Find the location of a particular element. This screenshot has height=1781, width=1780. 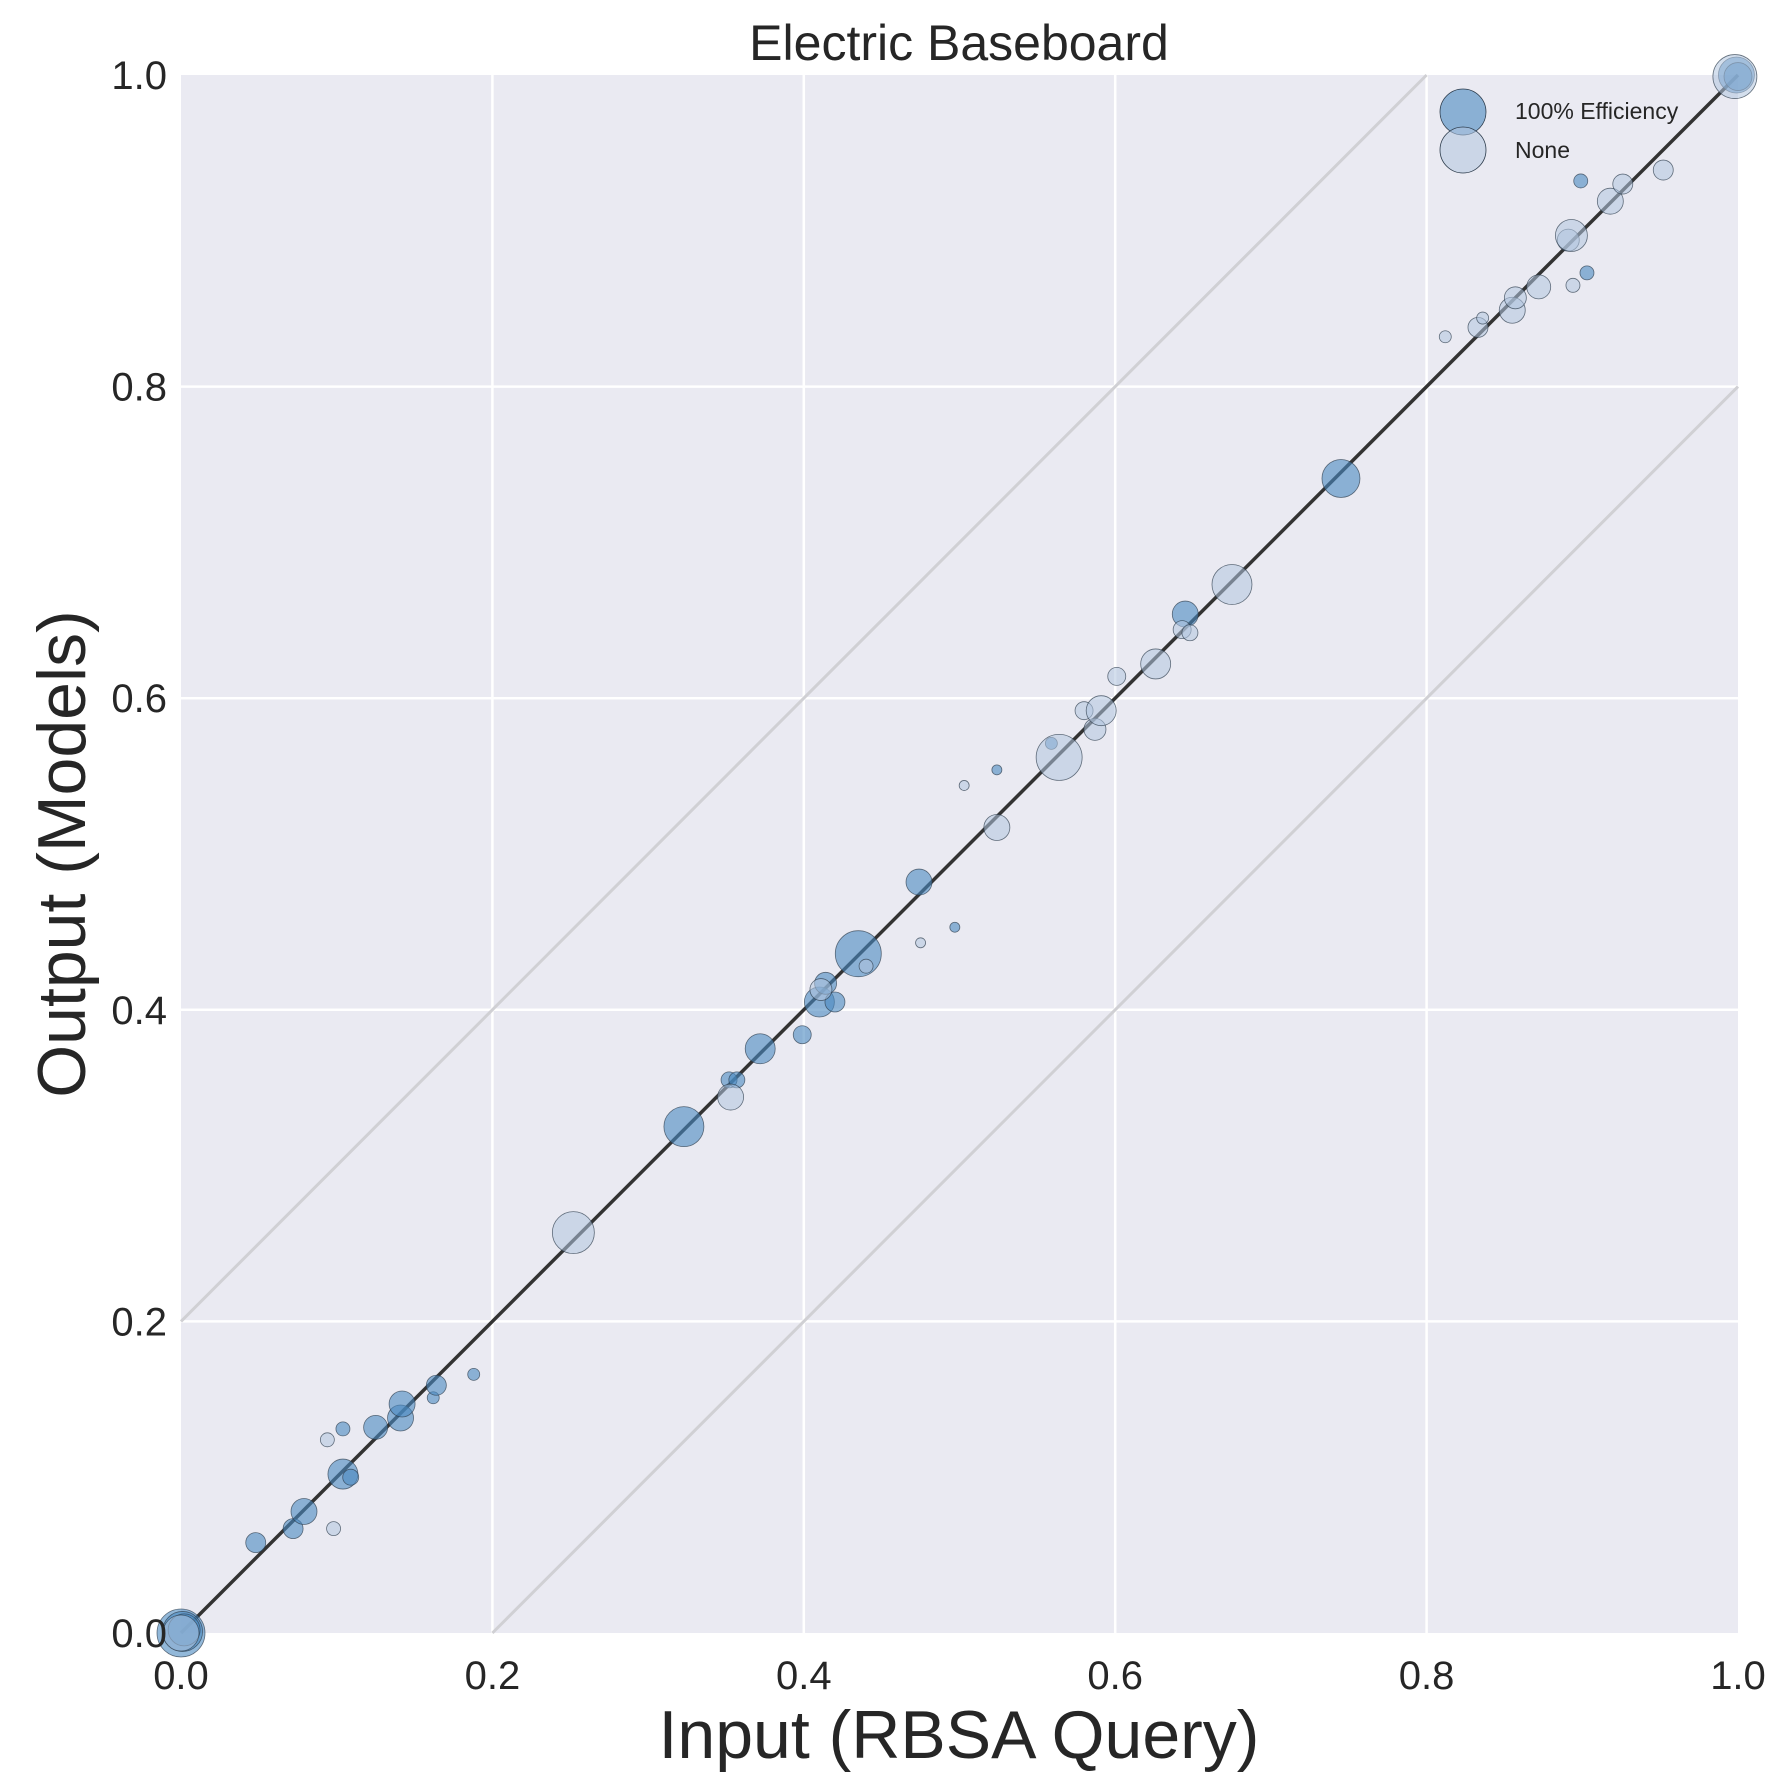

y-tick-label: 0.6 is located at coordinates (139, 699).